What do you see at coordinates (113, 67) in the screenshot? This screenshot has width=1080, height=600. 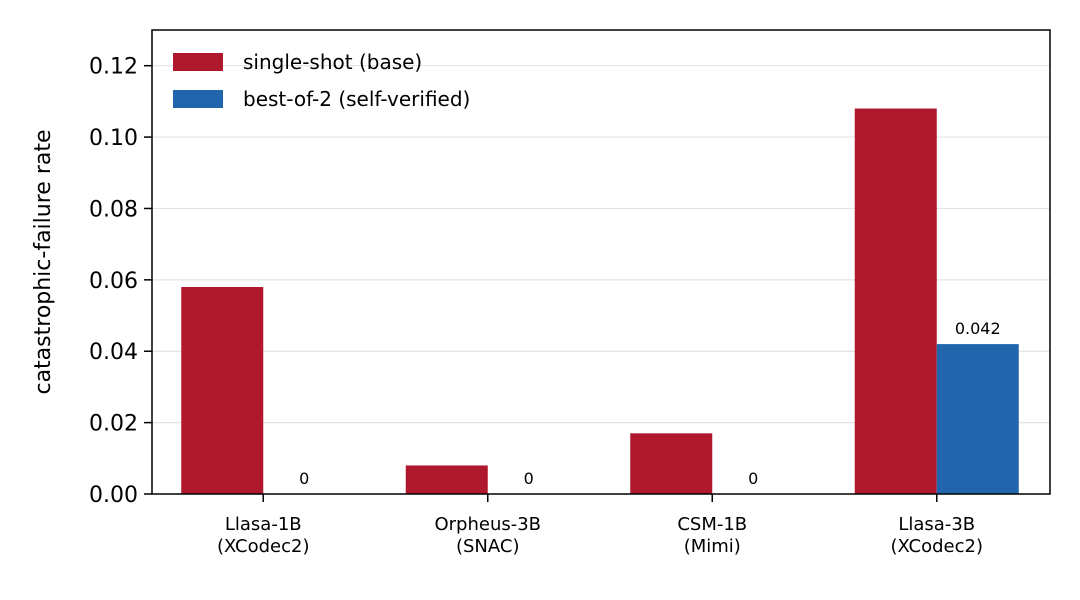 I see `y-tick-label: 0.12` at bounding box center [113, 67].